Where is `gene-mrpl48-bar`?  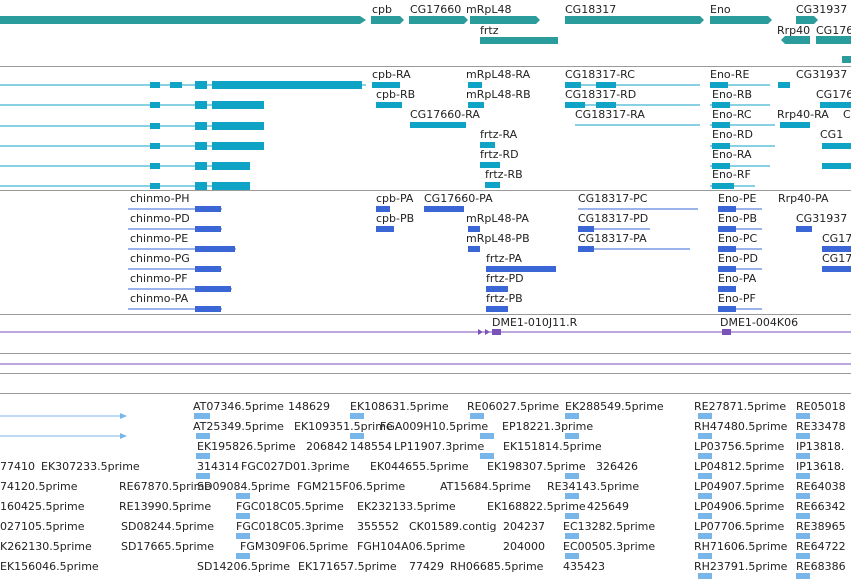 gene-mrpl48-bar is located at coordinates (505, 20).